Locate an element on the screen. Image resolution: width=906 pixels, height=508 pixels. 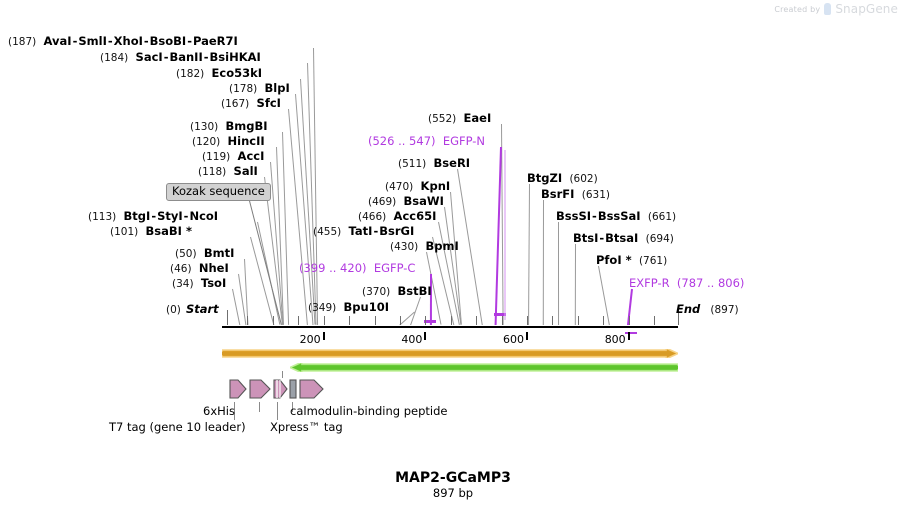
enzyme-name: Bpu10I is located at coordinates (366, 307).